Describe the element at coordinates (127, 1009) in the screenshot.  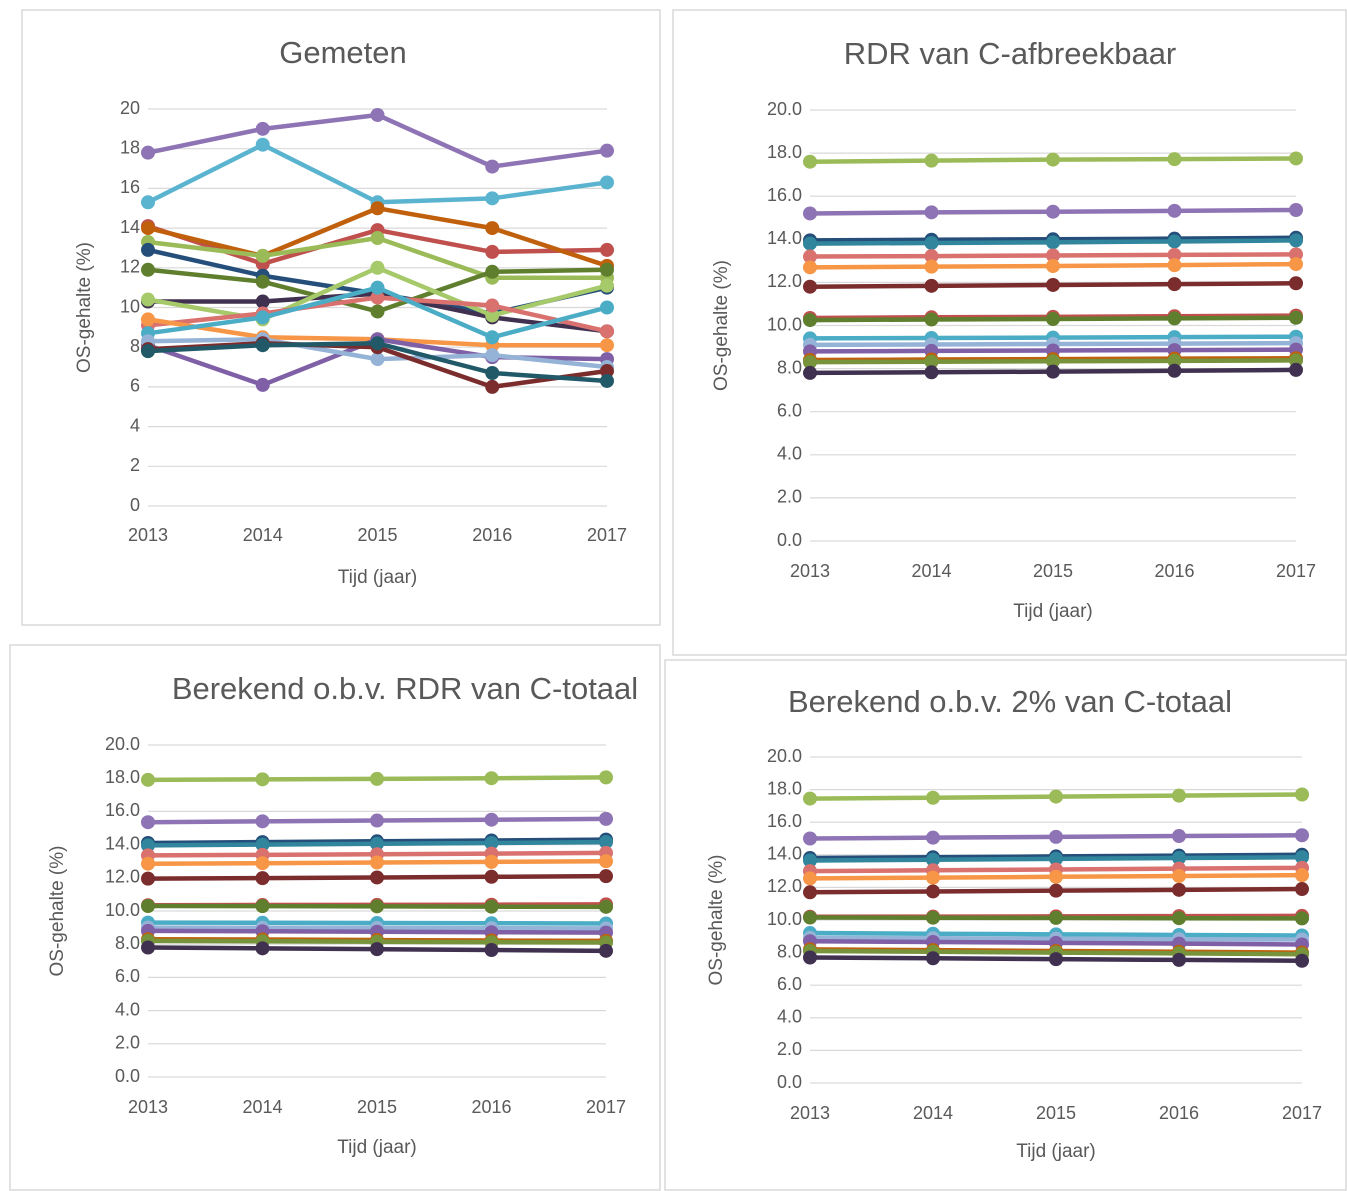
I see `y-tick-label: 4.0` at that location.